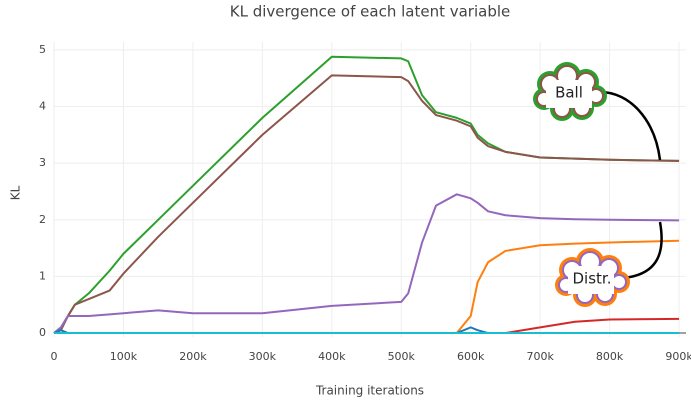 Image resolution: width=691 pixels, height=400 pixels. What do you see at coordinates (42, 219) in the screenshot?
I see `y-tick-label: 2` at bounding box center [42, 219].